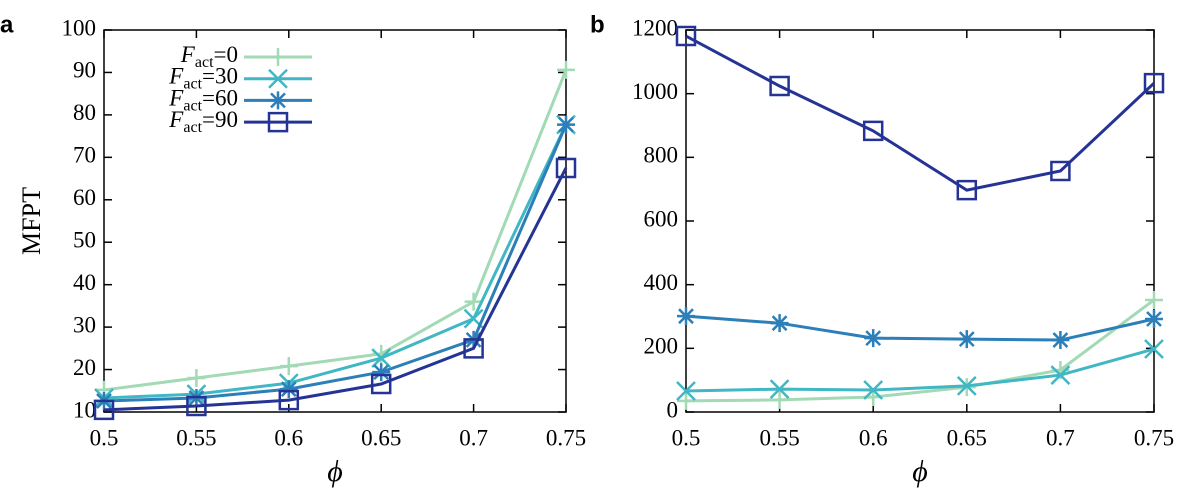 This screenshot has width=1200, height=500. Describe the element at coordinates (203, 121) in the screenshot. I see `legend-label: Fact=90` at that location.